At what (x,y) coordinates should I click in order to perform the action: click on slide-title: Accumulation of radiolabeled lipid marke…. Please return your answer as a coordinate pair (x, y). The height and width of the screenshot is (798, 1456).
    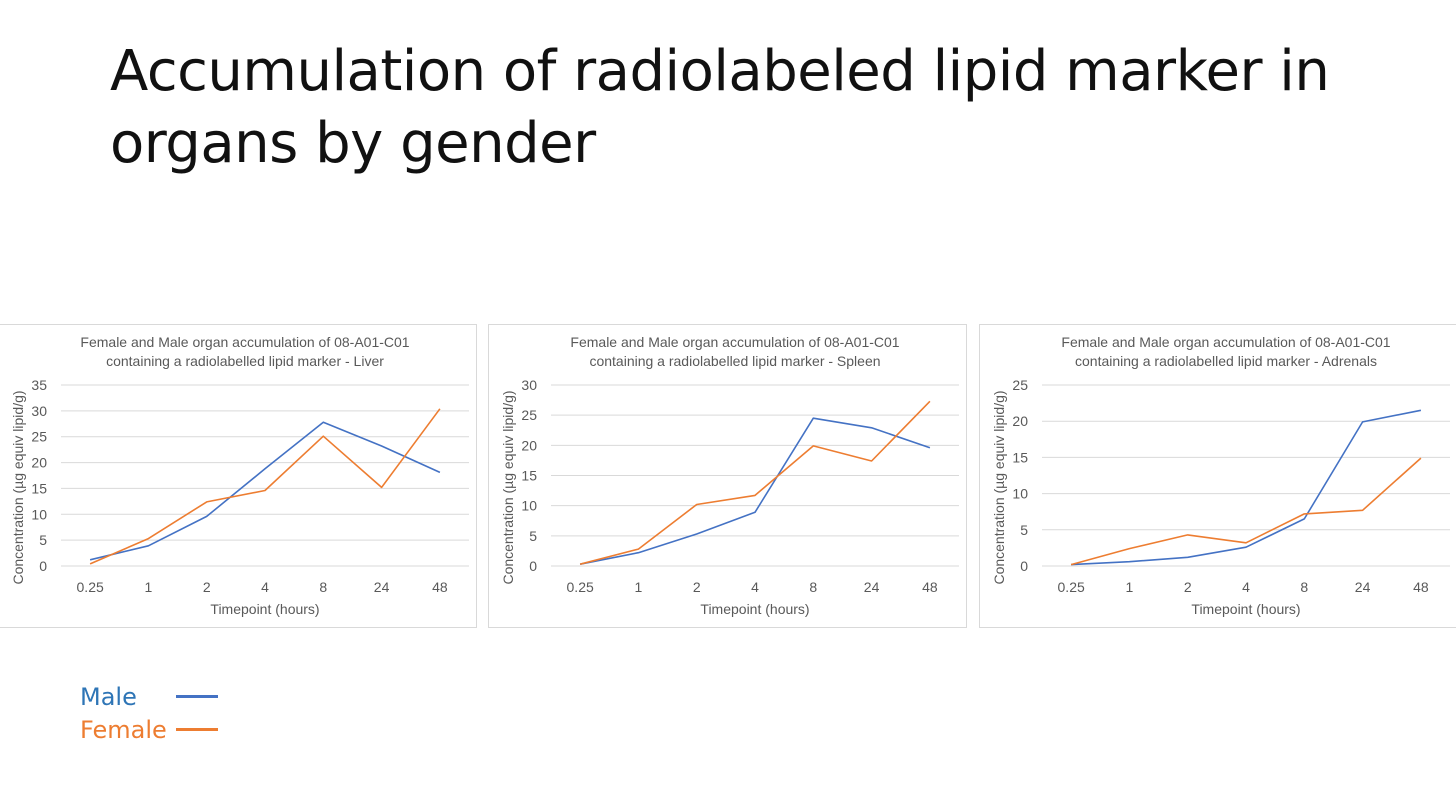
    Looking at the image, I should click on (720, 107).